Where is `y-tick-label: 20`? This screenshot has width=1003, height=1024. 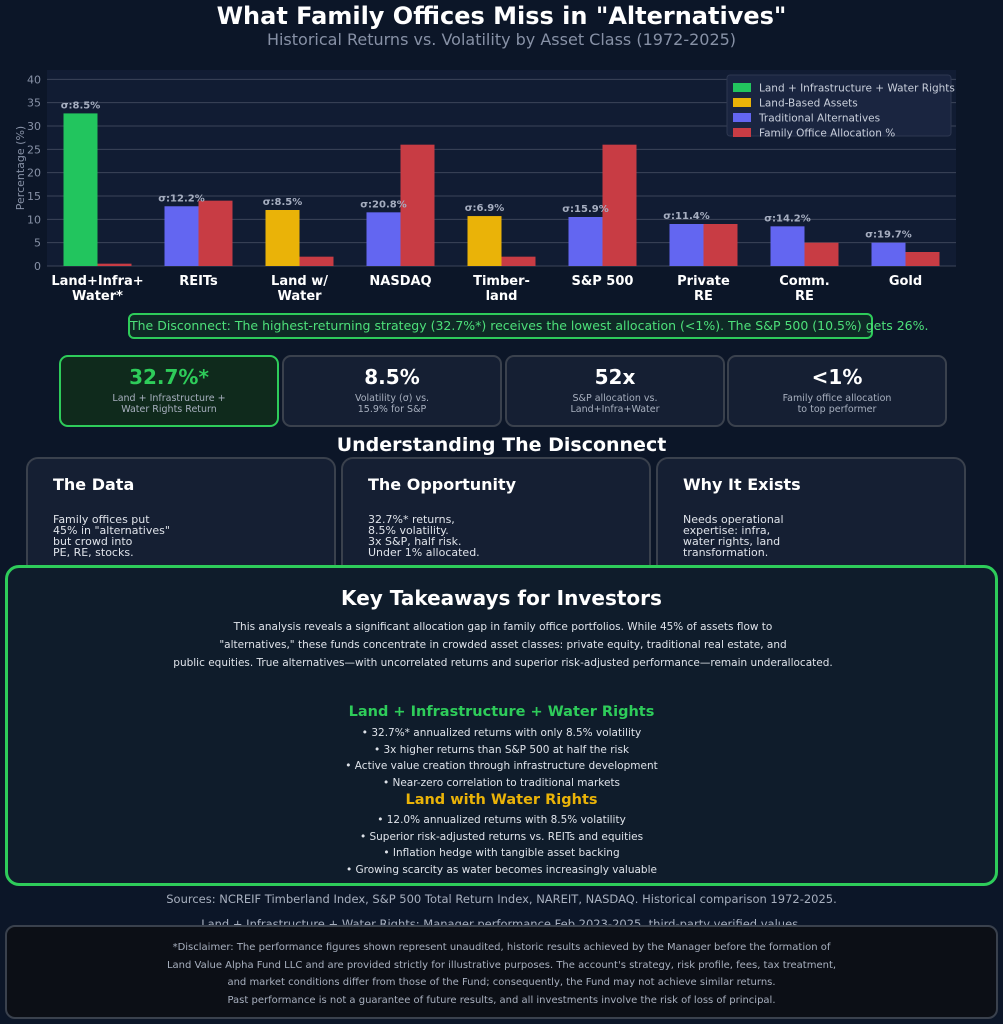
y-tick-label: 20 is located at coordinates (34, 173).